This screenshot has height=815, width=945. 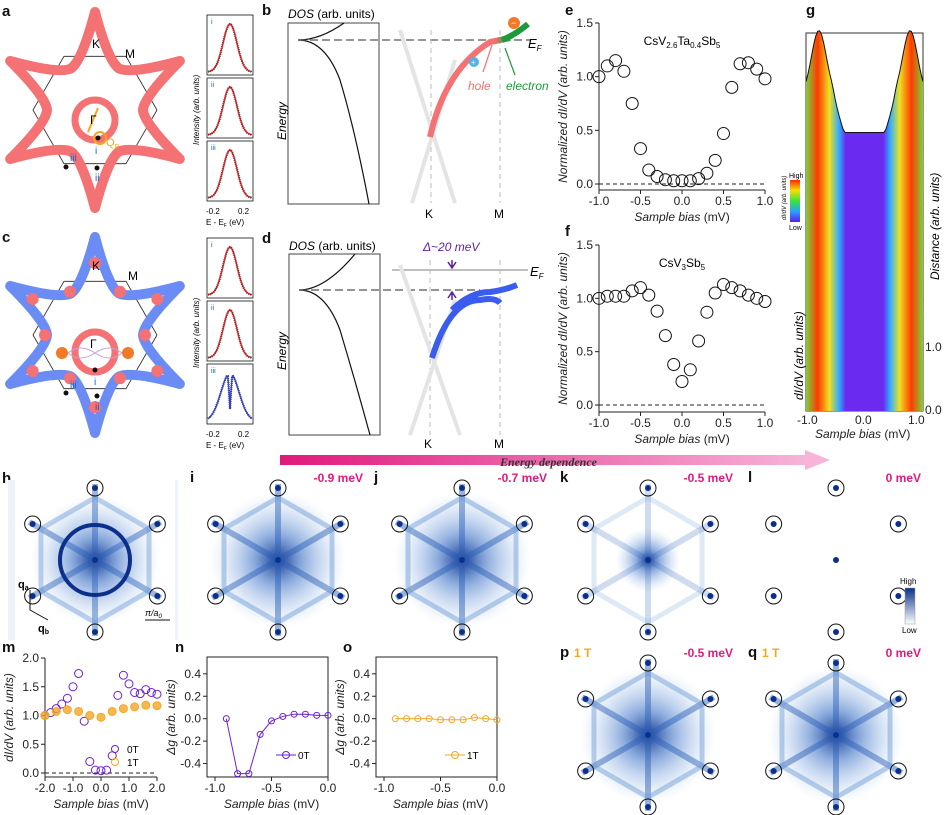 I want to click on gap-nodes, so click(x=95, y=335).